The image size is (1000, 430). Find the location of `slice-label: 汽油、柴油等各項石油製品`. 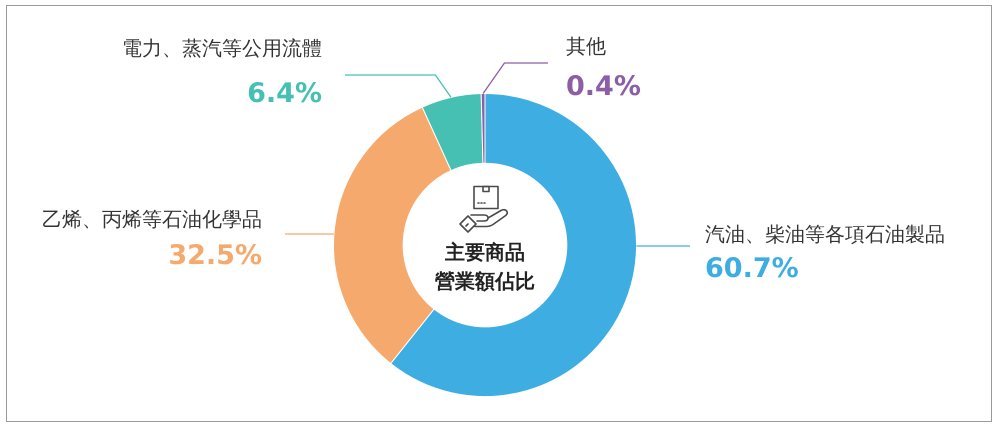

slice-label: 汽油、柴油等各項石油製品 is located at coordinates (825, 234).